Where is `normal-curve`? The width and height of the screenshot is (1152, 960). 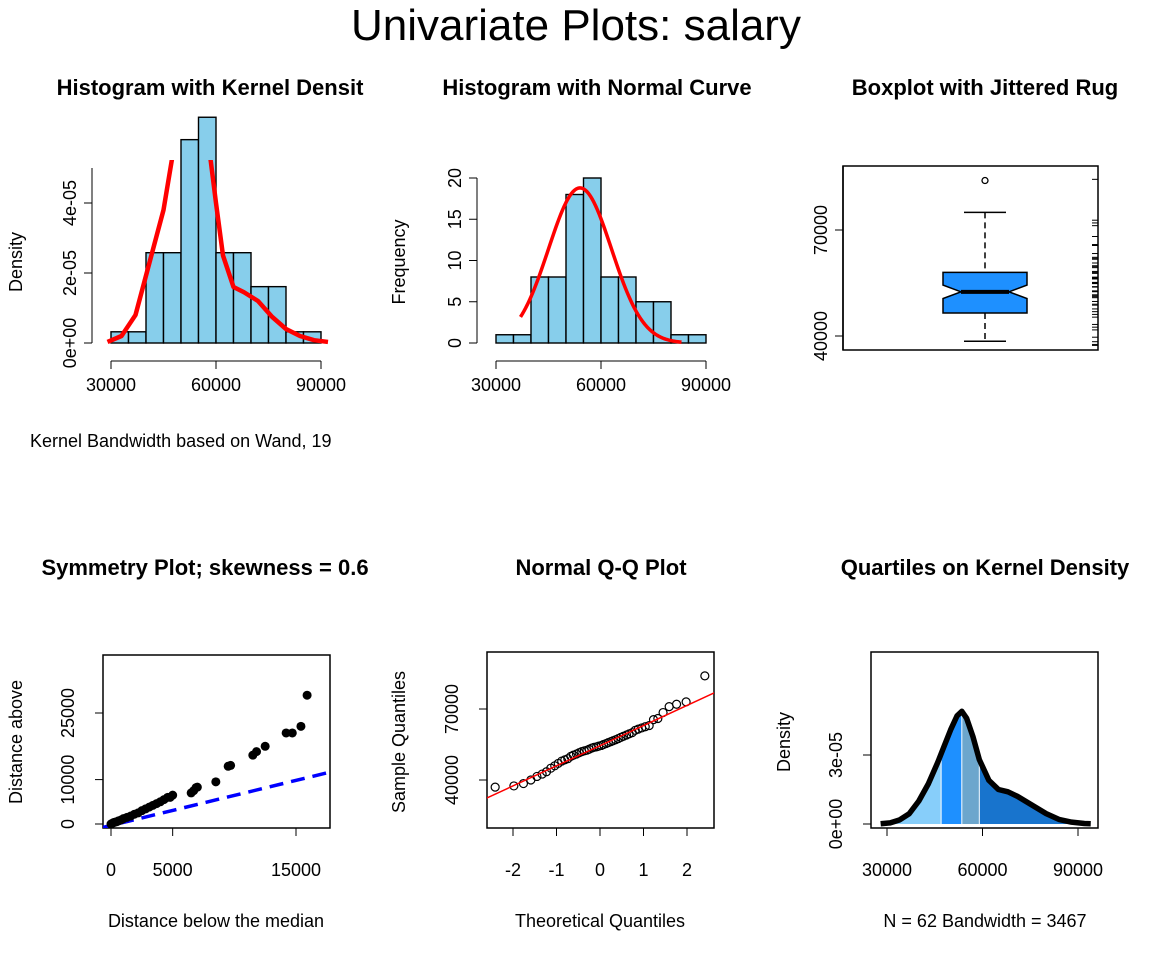 normal-curve is located at coordinates (600, 265).